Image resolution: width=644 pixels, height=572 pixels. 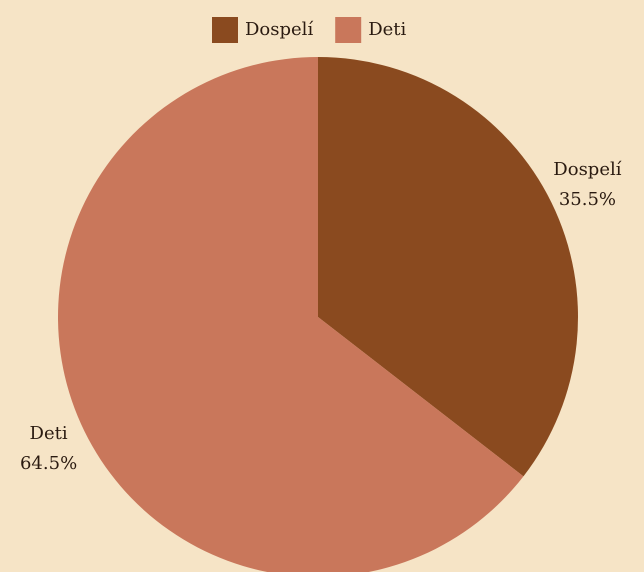 I want to click on legend-label: Deti, so click(x=387, y=29).